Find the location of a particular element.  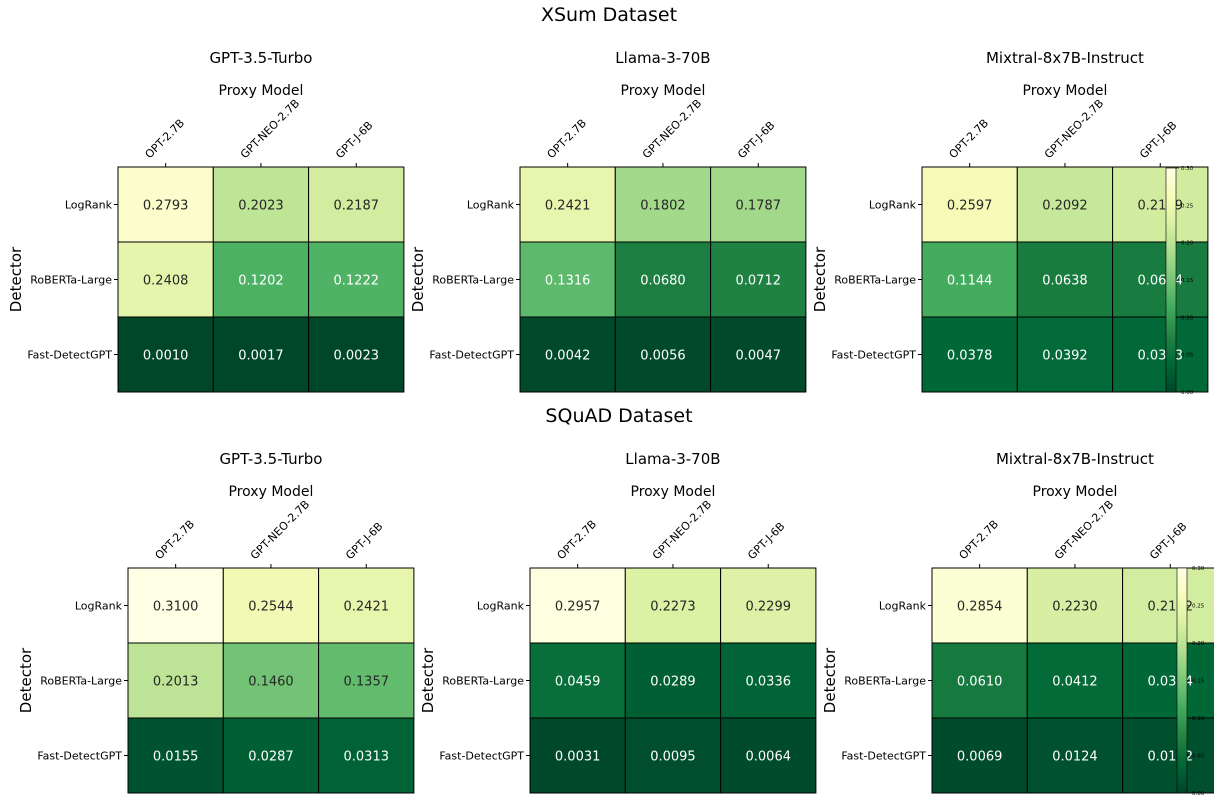

cell-value-label: 0.2597 is located at coordinates (970, 206).